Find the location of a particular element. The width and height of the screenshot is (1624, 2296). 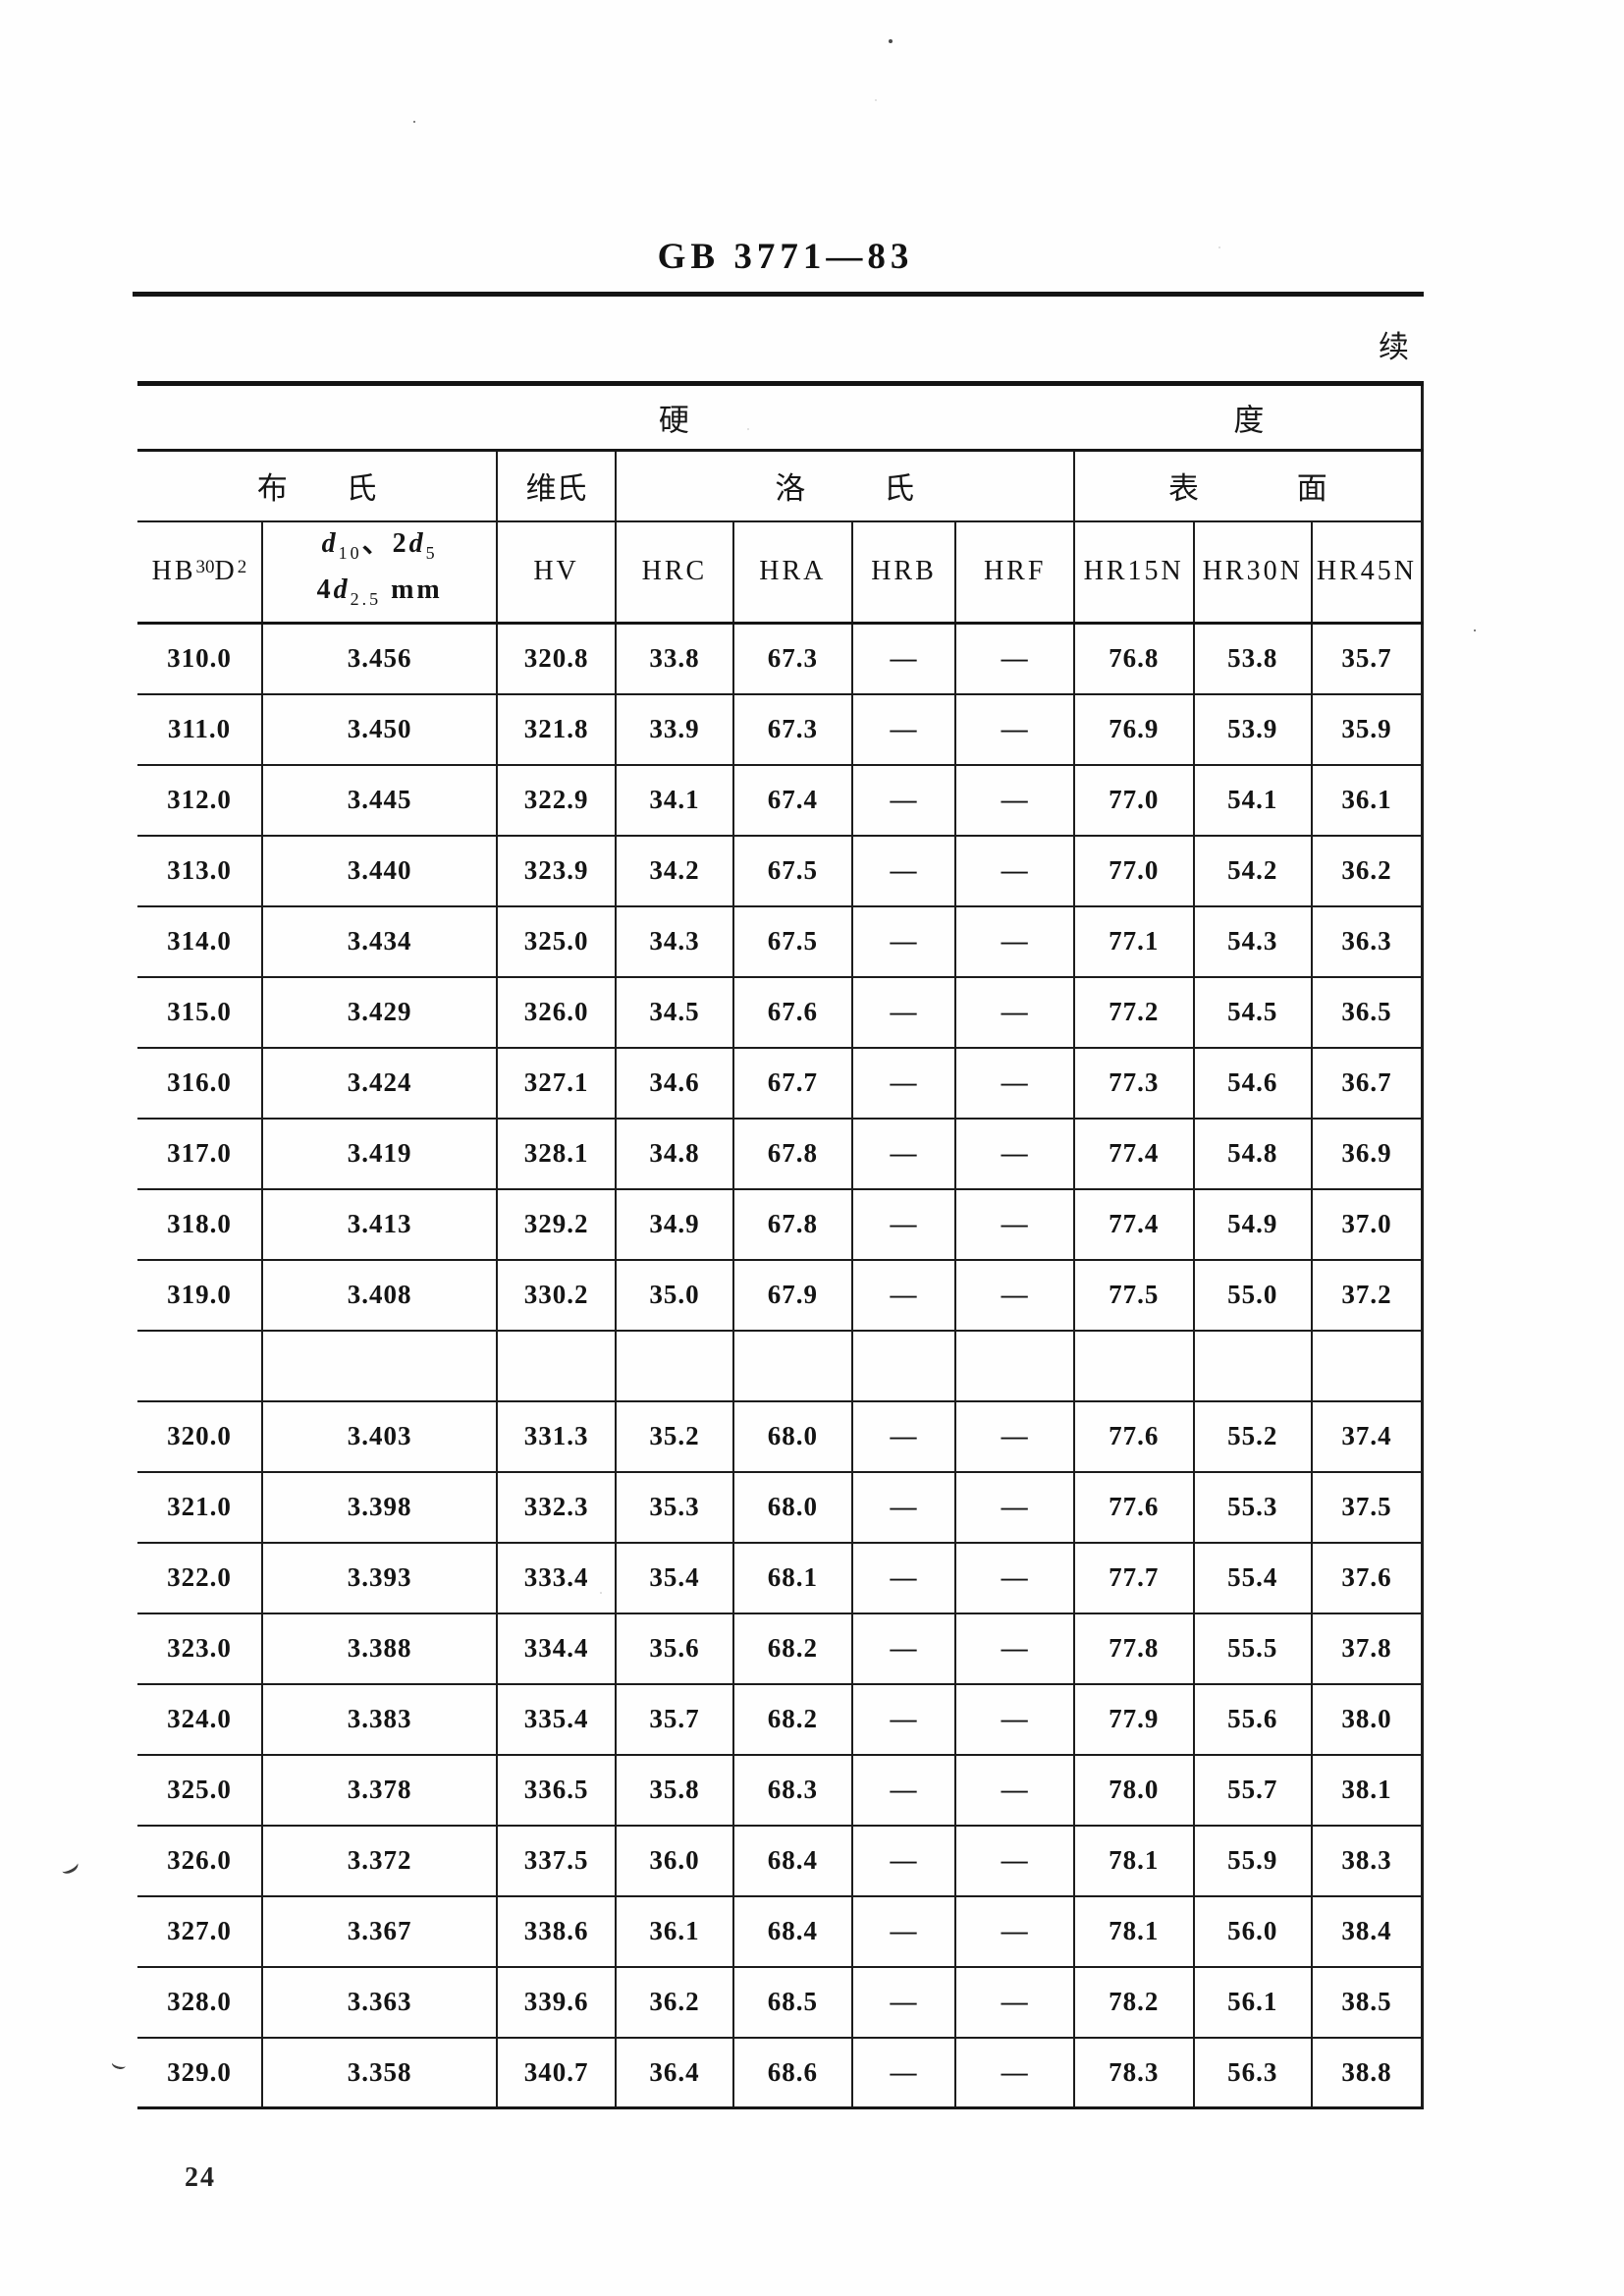

hb-d-symbol: D is located at coordinates (226, 571).